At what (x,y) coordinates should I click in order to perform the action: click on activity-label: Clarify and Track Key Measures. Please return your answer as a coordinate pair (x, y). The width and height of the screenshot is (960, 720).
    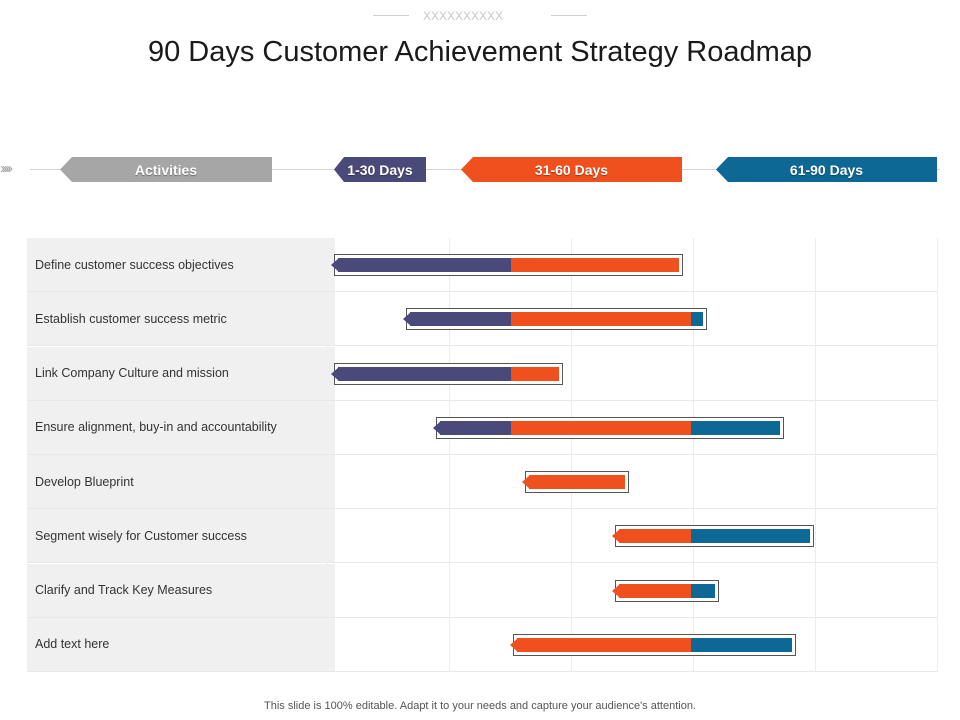
    Looking at the image, I should click on (181, 590).